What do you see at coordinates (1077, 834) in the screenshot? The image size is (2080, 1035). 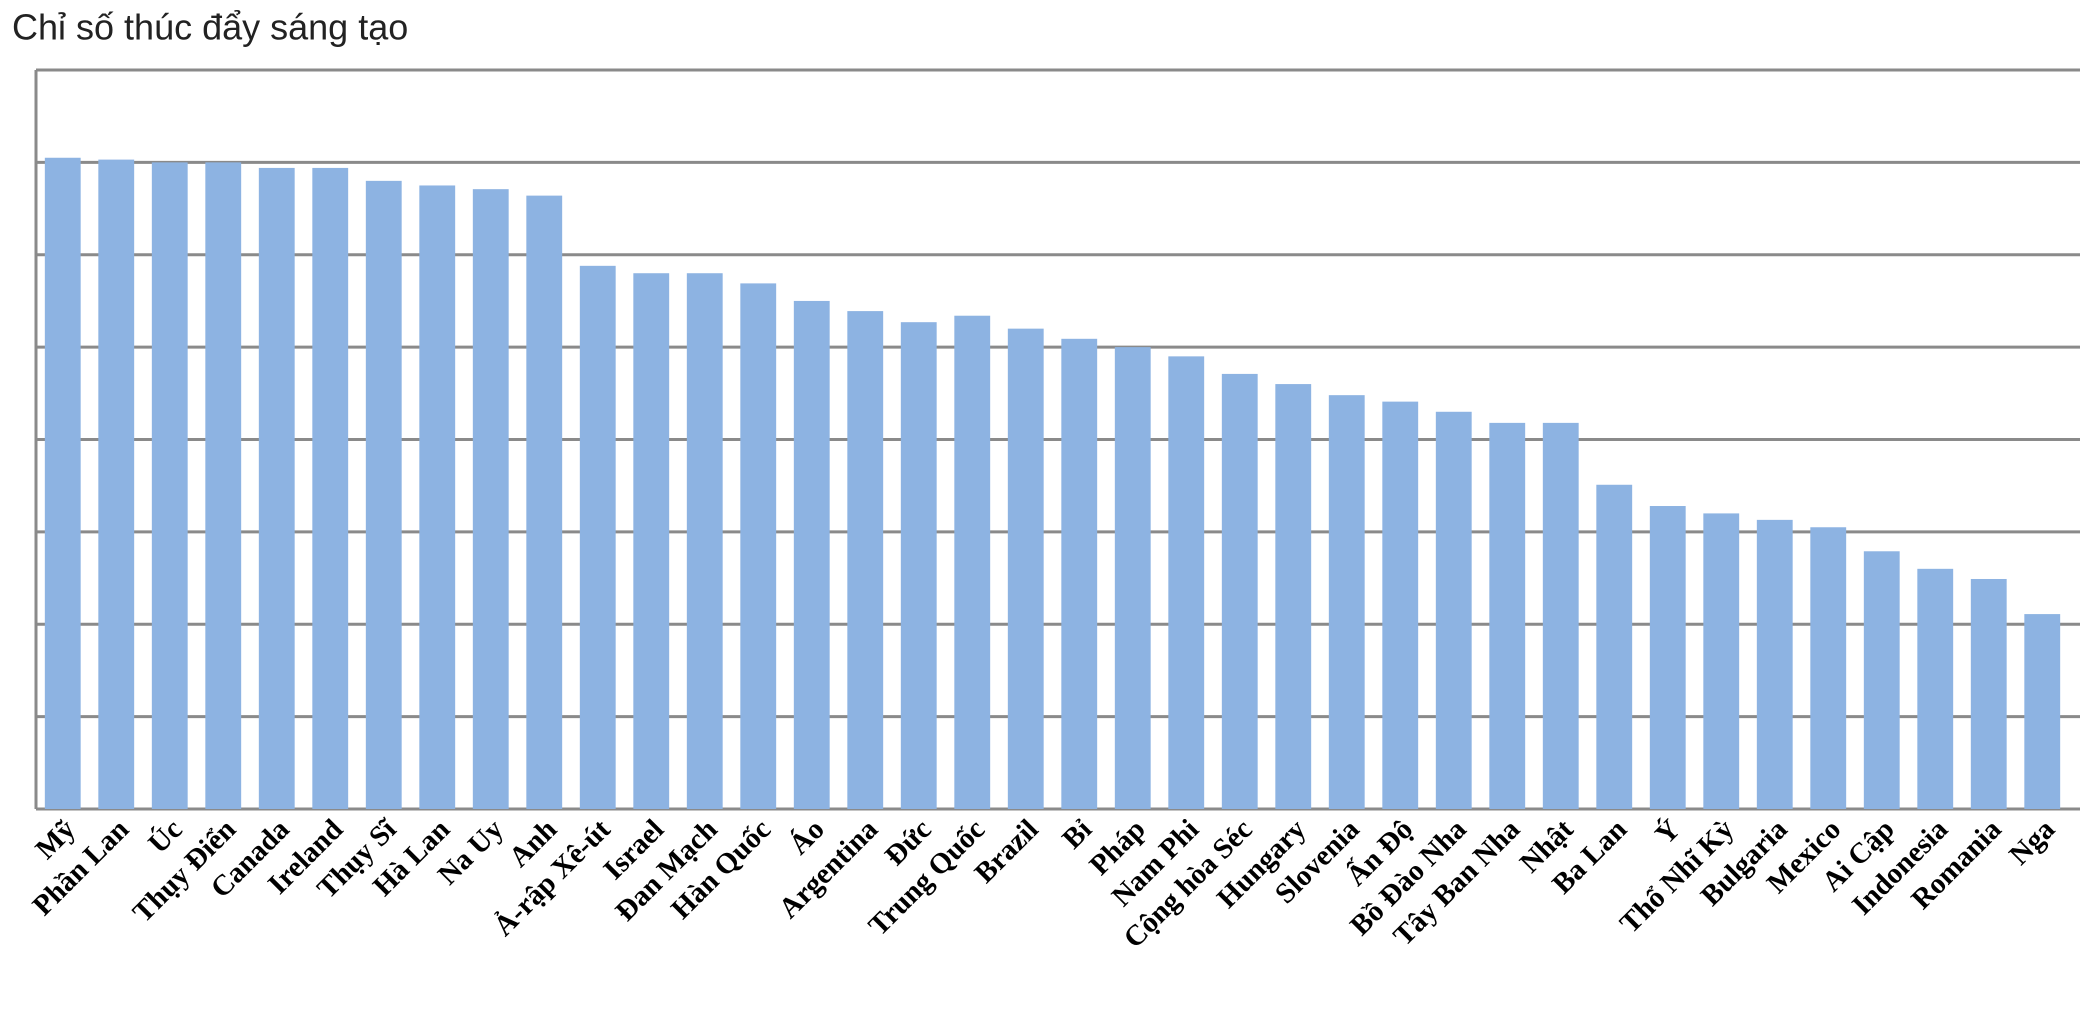 I see `x-tick-label: Bỉ` at bounding box center [1077, 834].